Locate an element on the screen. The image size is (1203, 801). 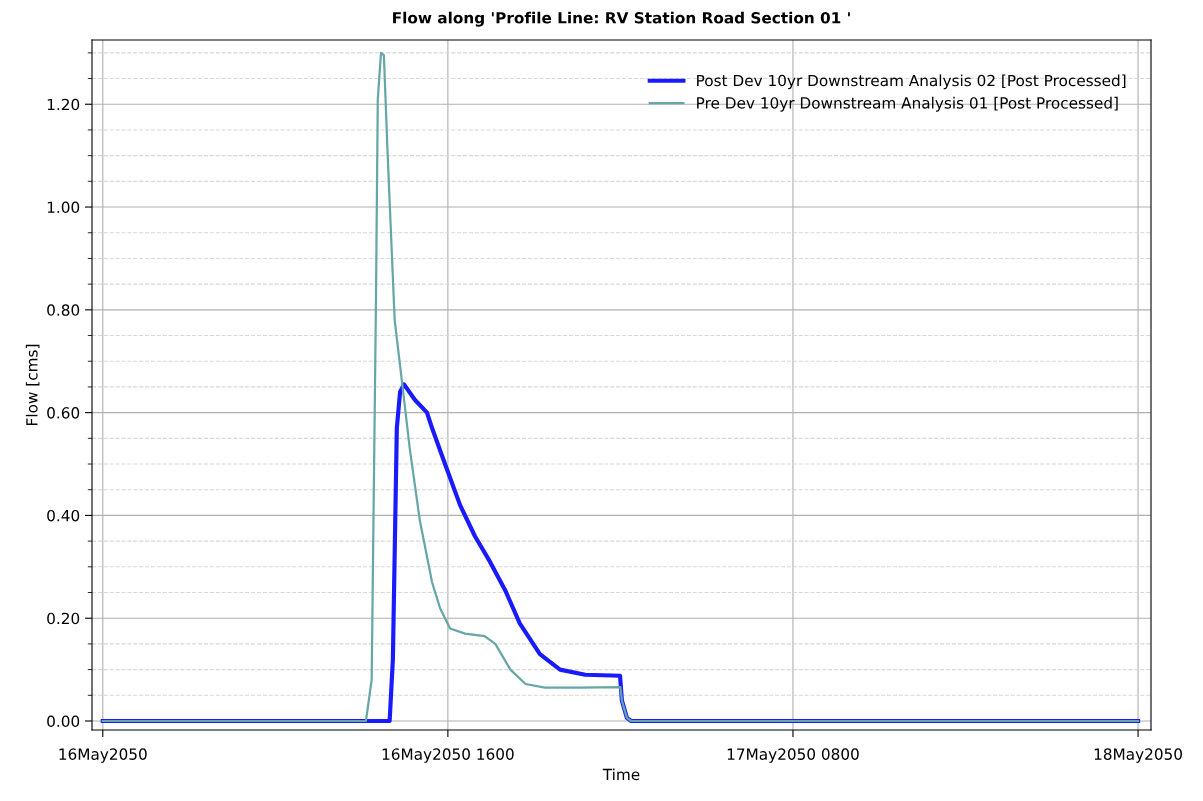
y-tick-label: 1.20 is located at coordinates (63, 104).